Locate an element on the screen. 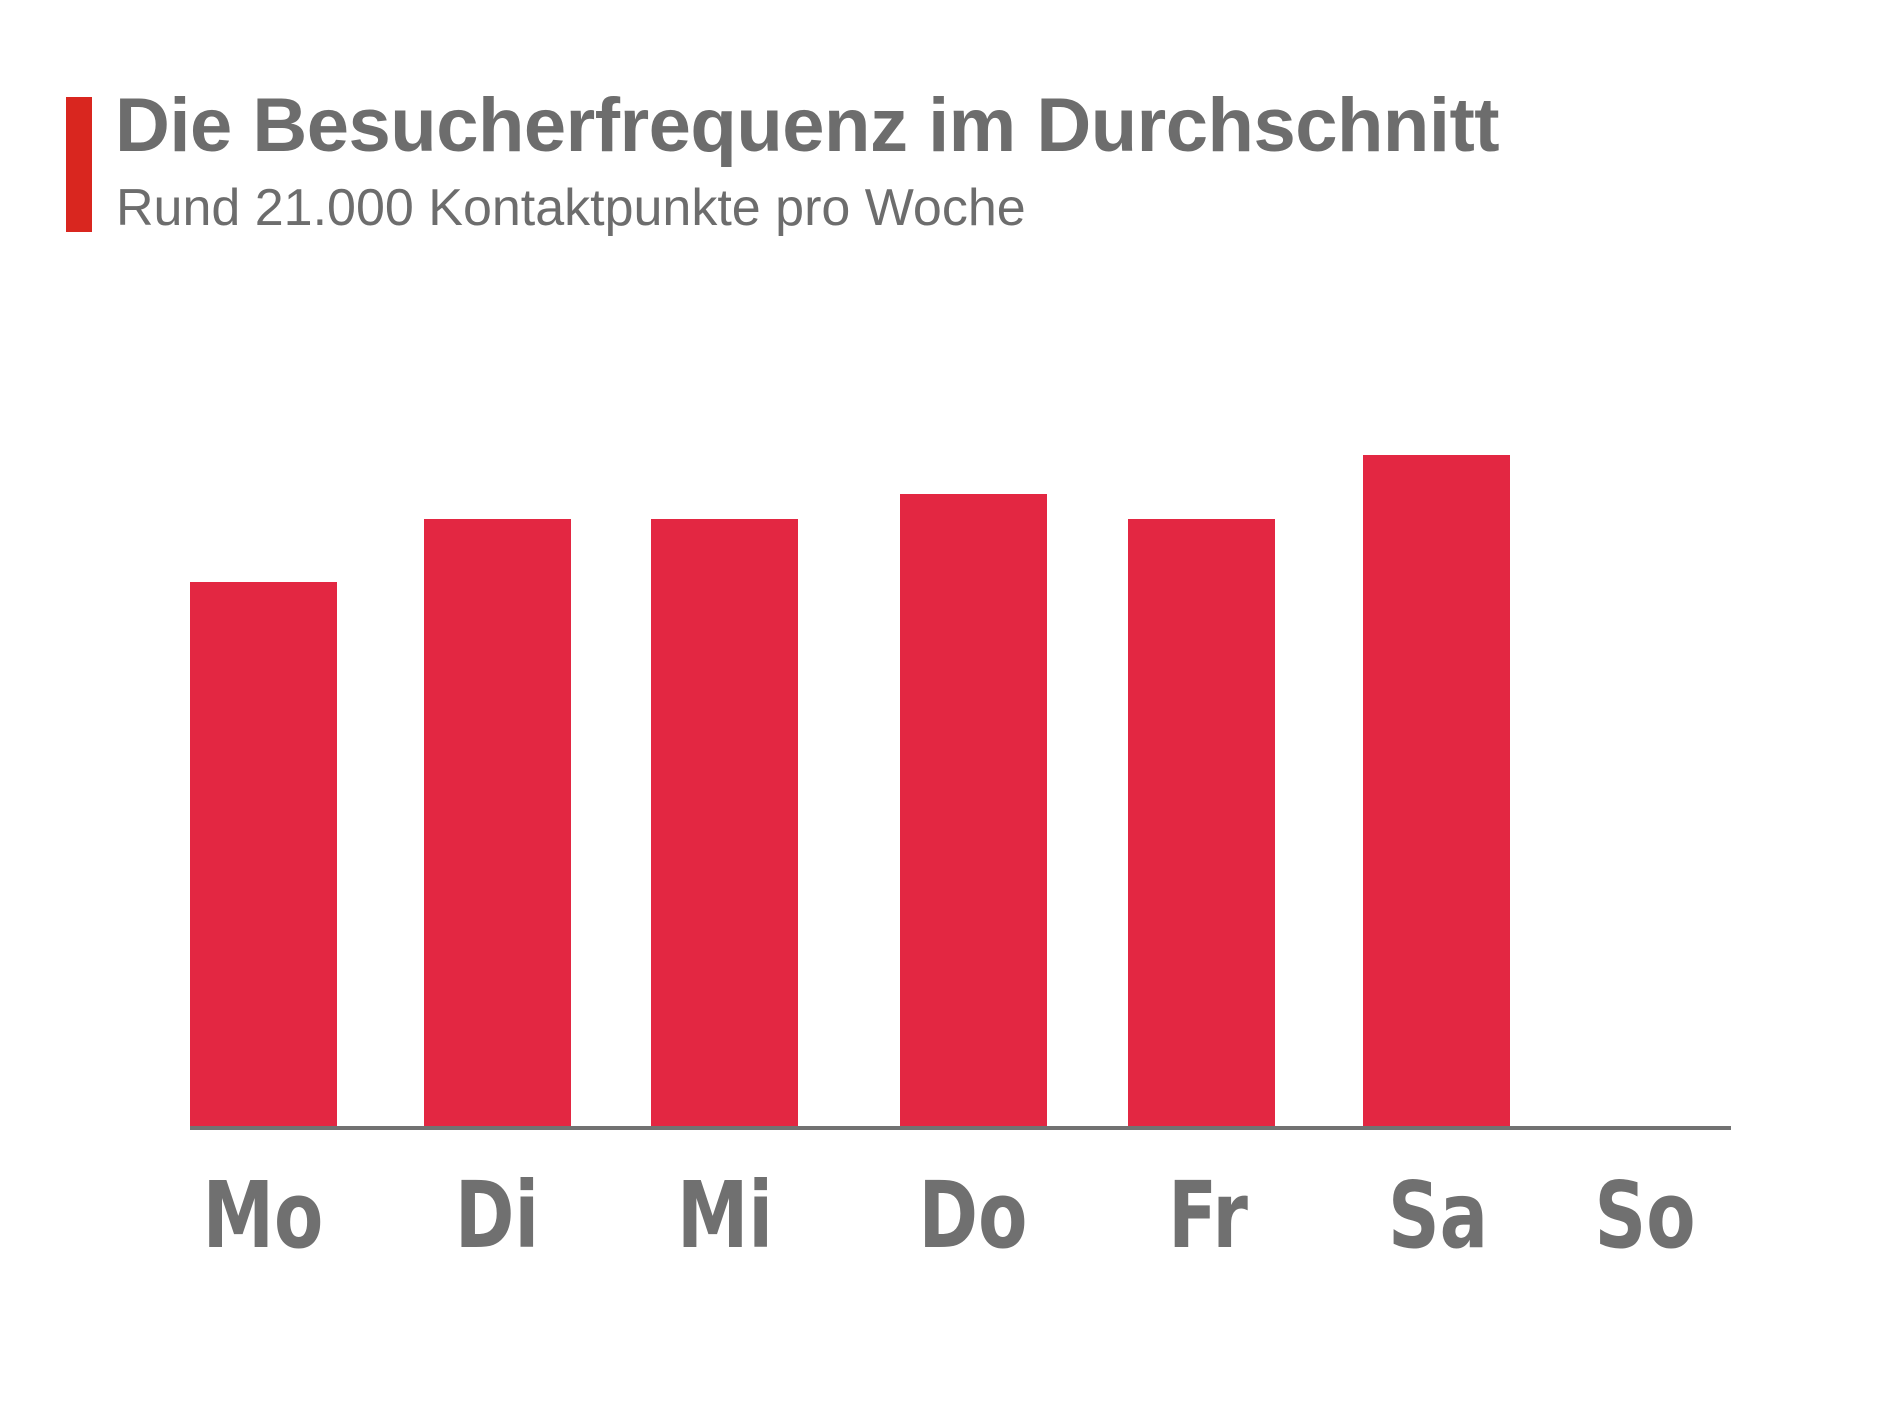 This screenshot has height=1417, width=1890. bar-sa is located at coordinates (1436, 791).